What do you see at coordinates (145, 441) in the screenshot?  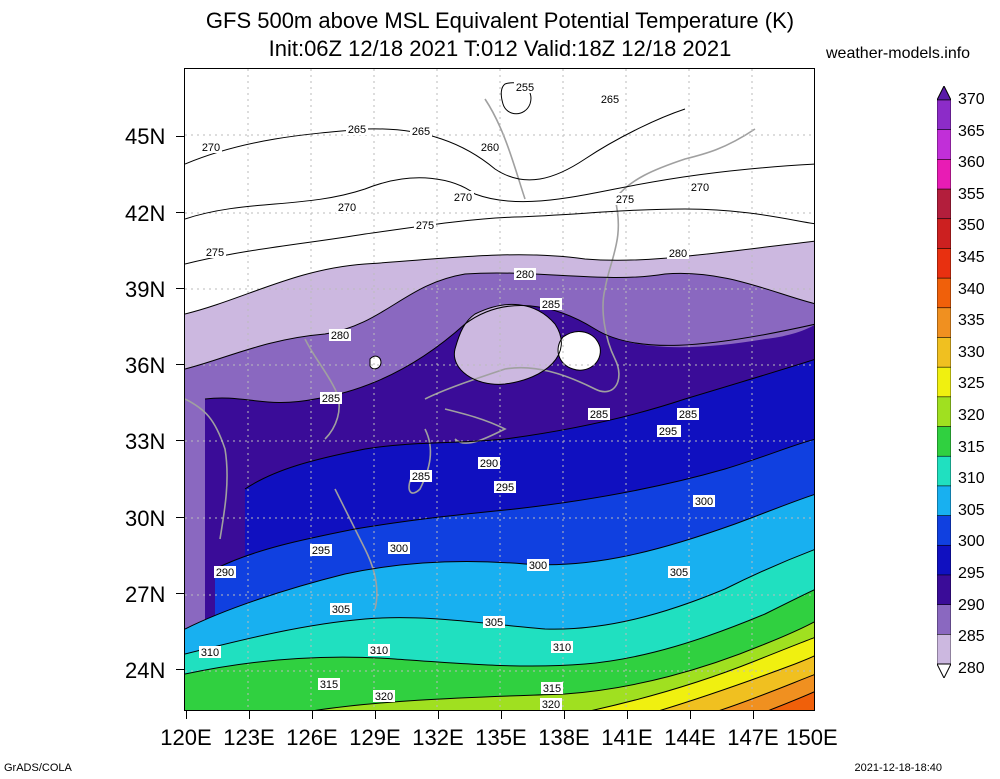 I see `lat-label: 33N` at bounding box center [145, 441].